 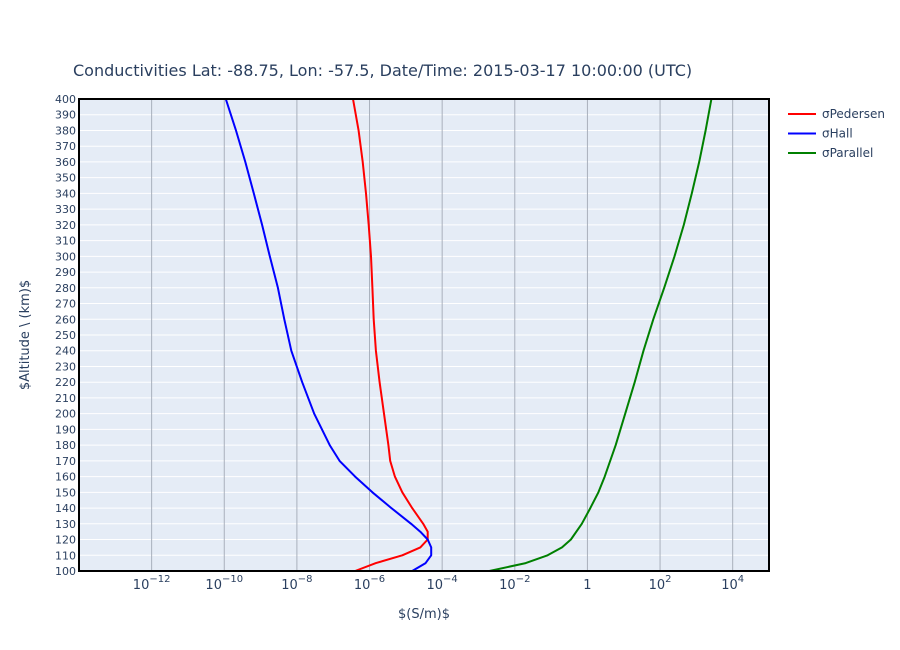 I want to click on x-axis-label: $(S/m)$, so click(x=424, y=614).